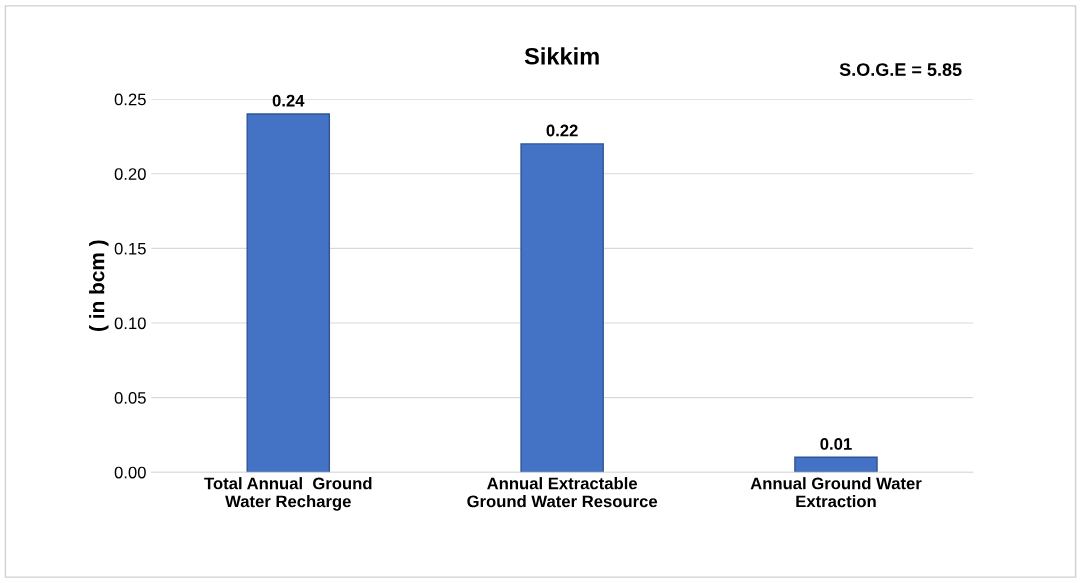  I want to click on y-axis-title: ( in bcm ), so click(99, 285).